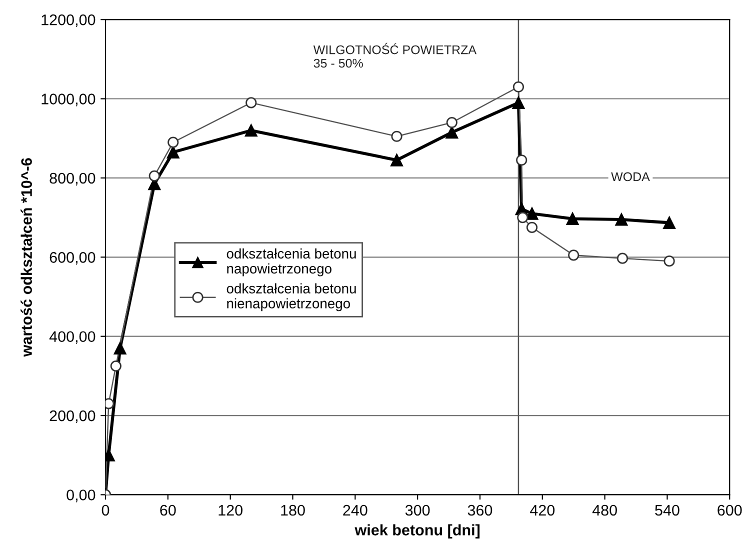  Describe the element at coordinates (73, 417) in the screenshot. I see `y-tick-label: 200,00` at that location.